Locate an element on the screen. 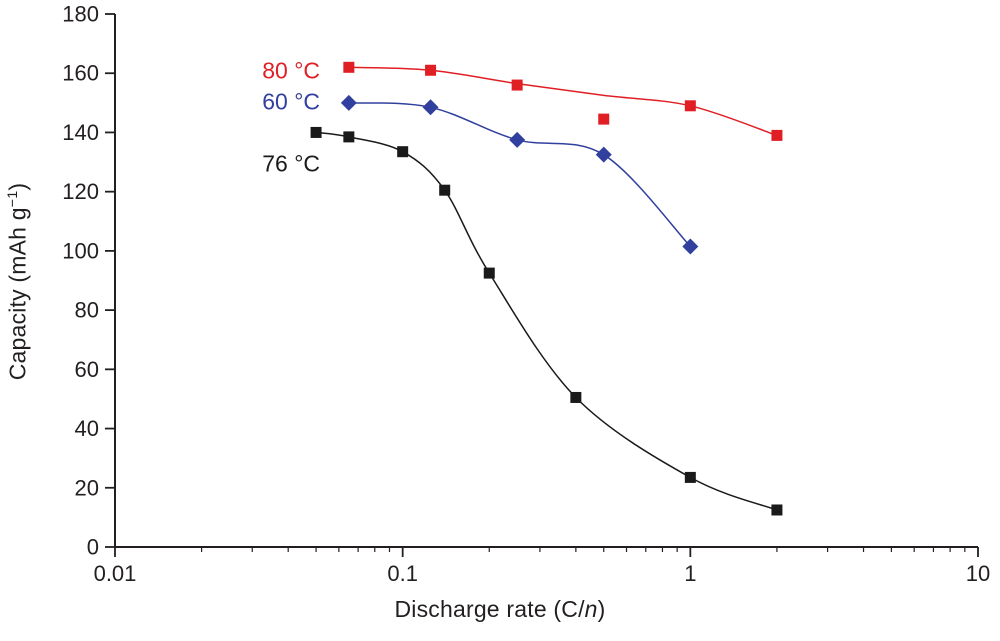  y-axis-title-superscript: −1 is located at coordinates (12, 199).